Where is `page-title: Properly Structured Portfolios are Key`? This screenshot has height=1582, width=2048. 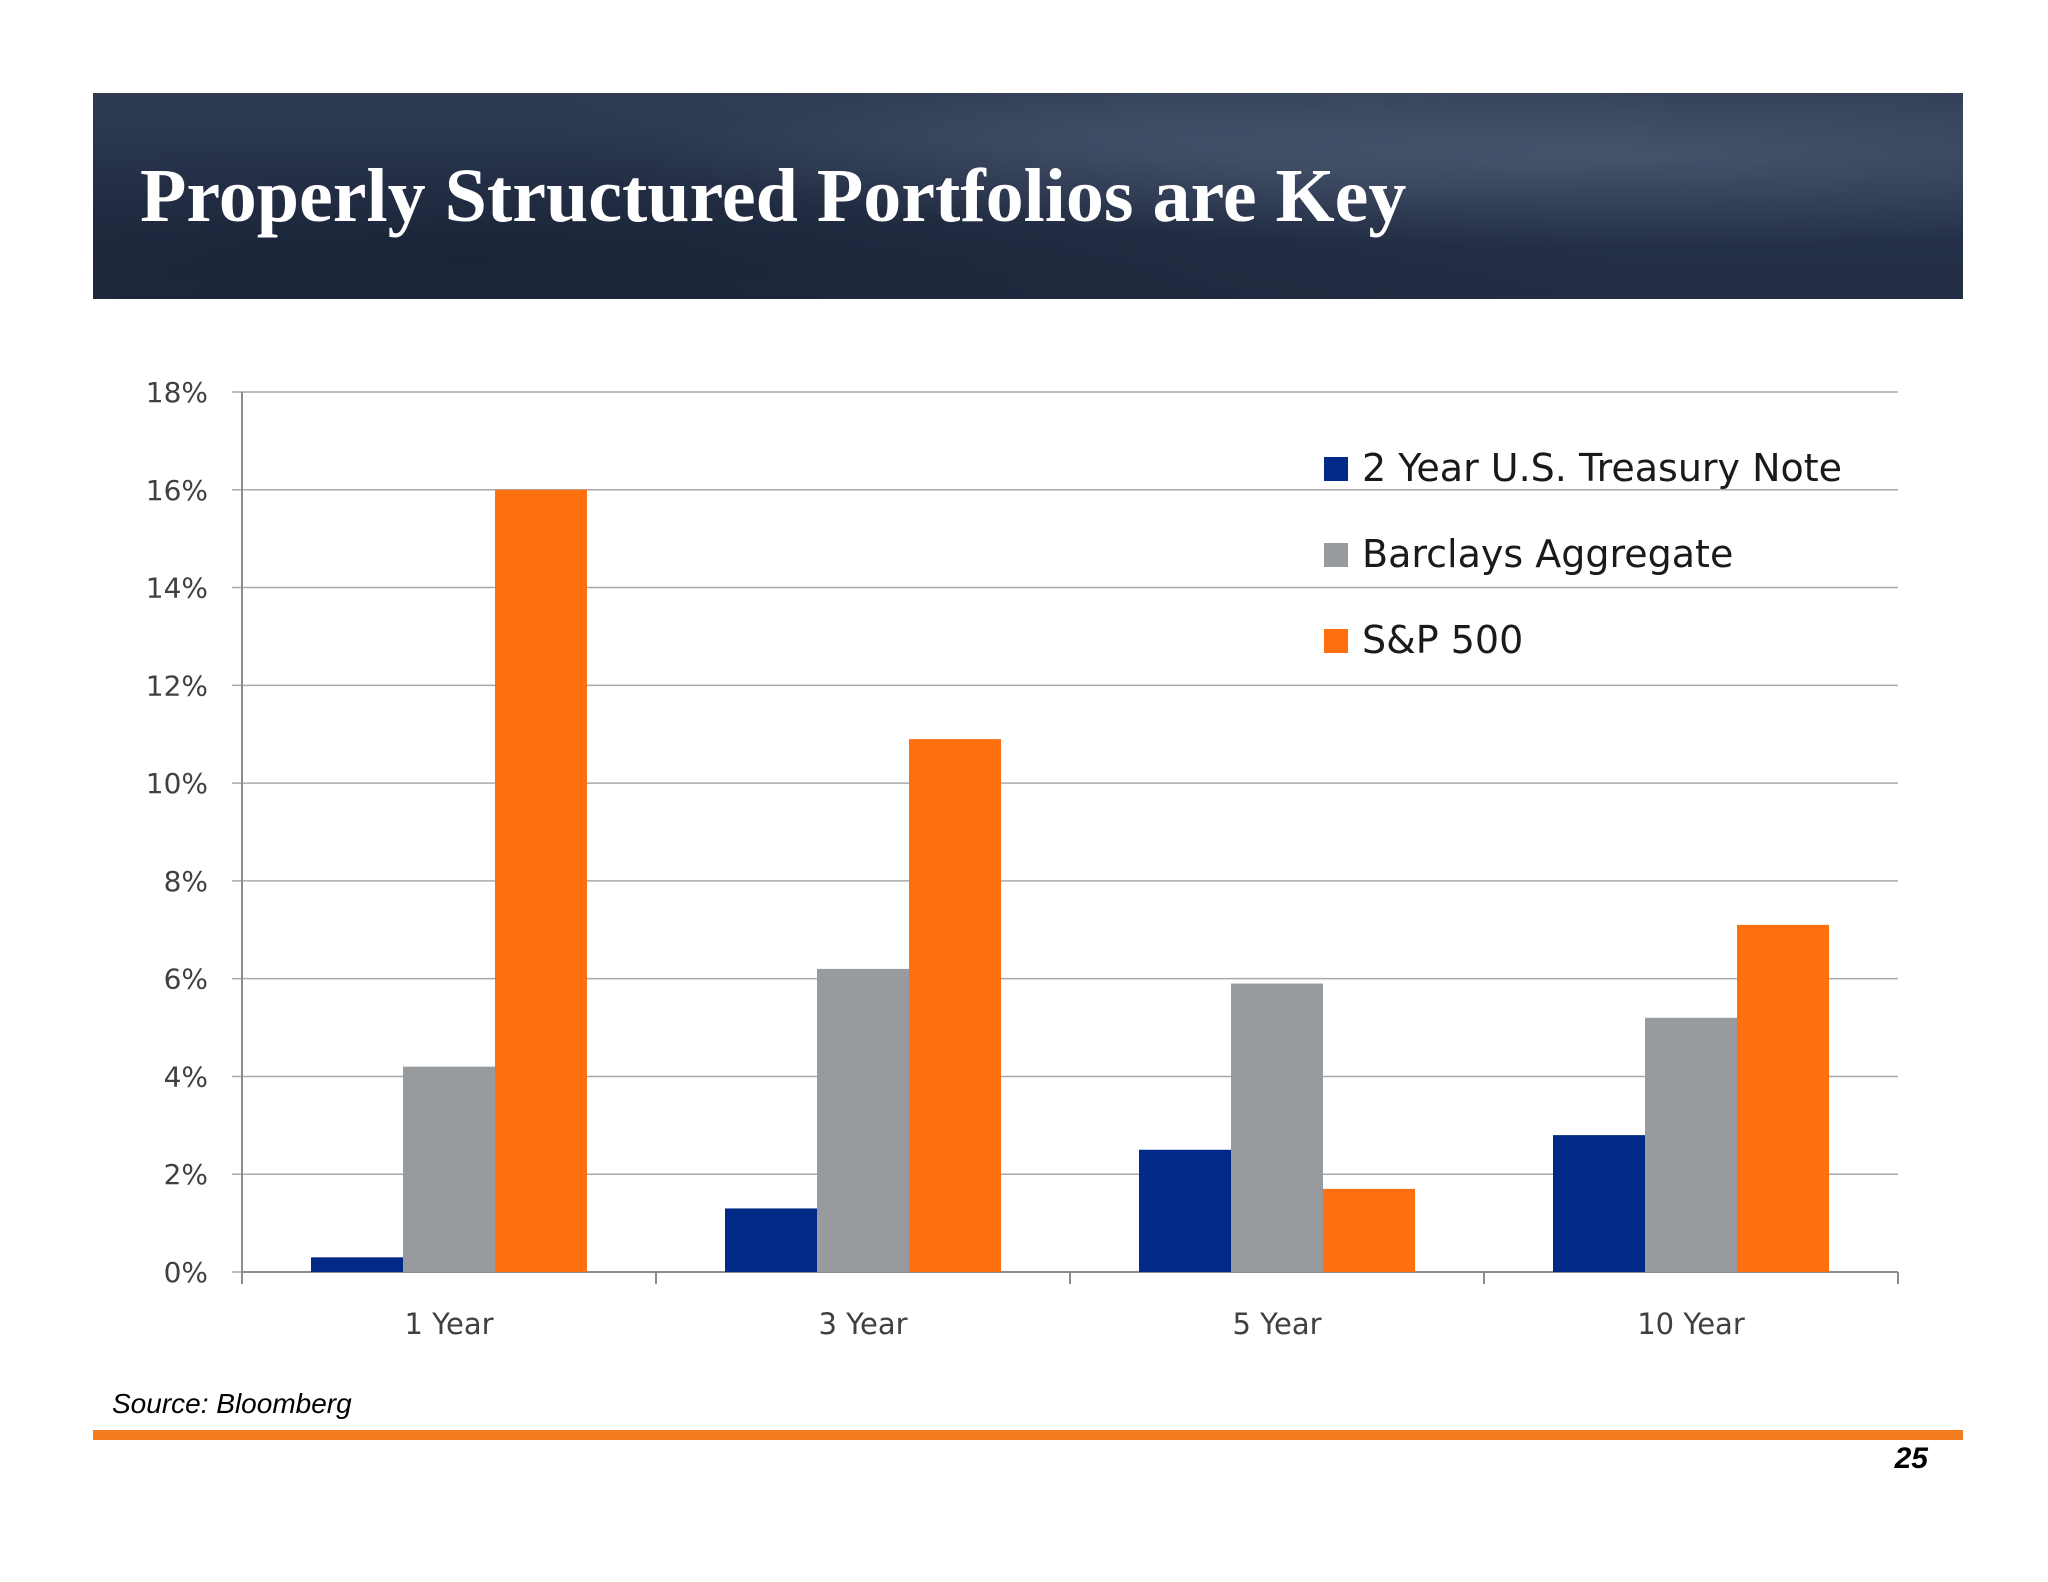
page-title: Properly Structured Portfolios are Key is located at coordinates (773, 196).